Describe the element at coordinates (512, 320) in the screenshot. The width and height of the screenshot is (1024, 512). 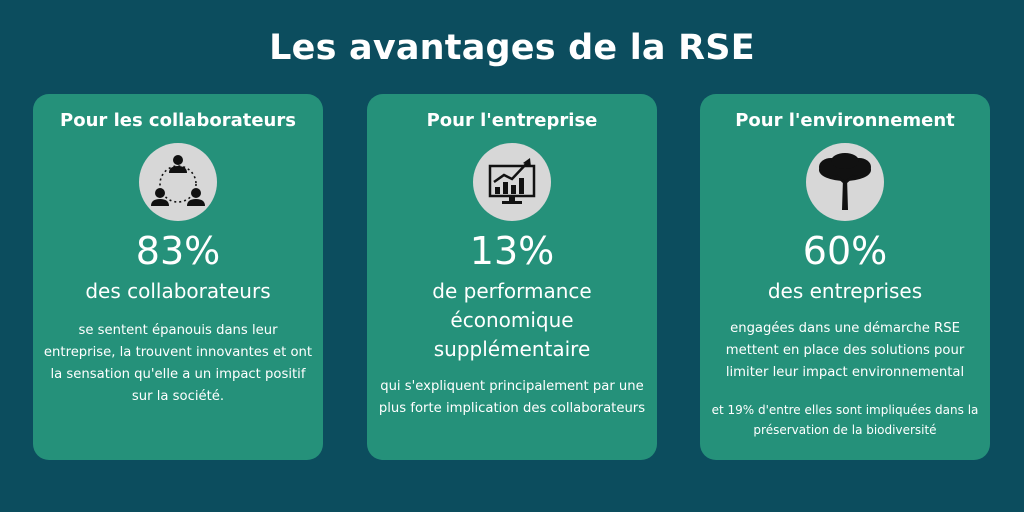
I see `stat-subtitle: de performance économique supplémentaire` at that location.